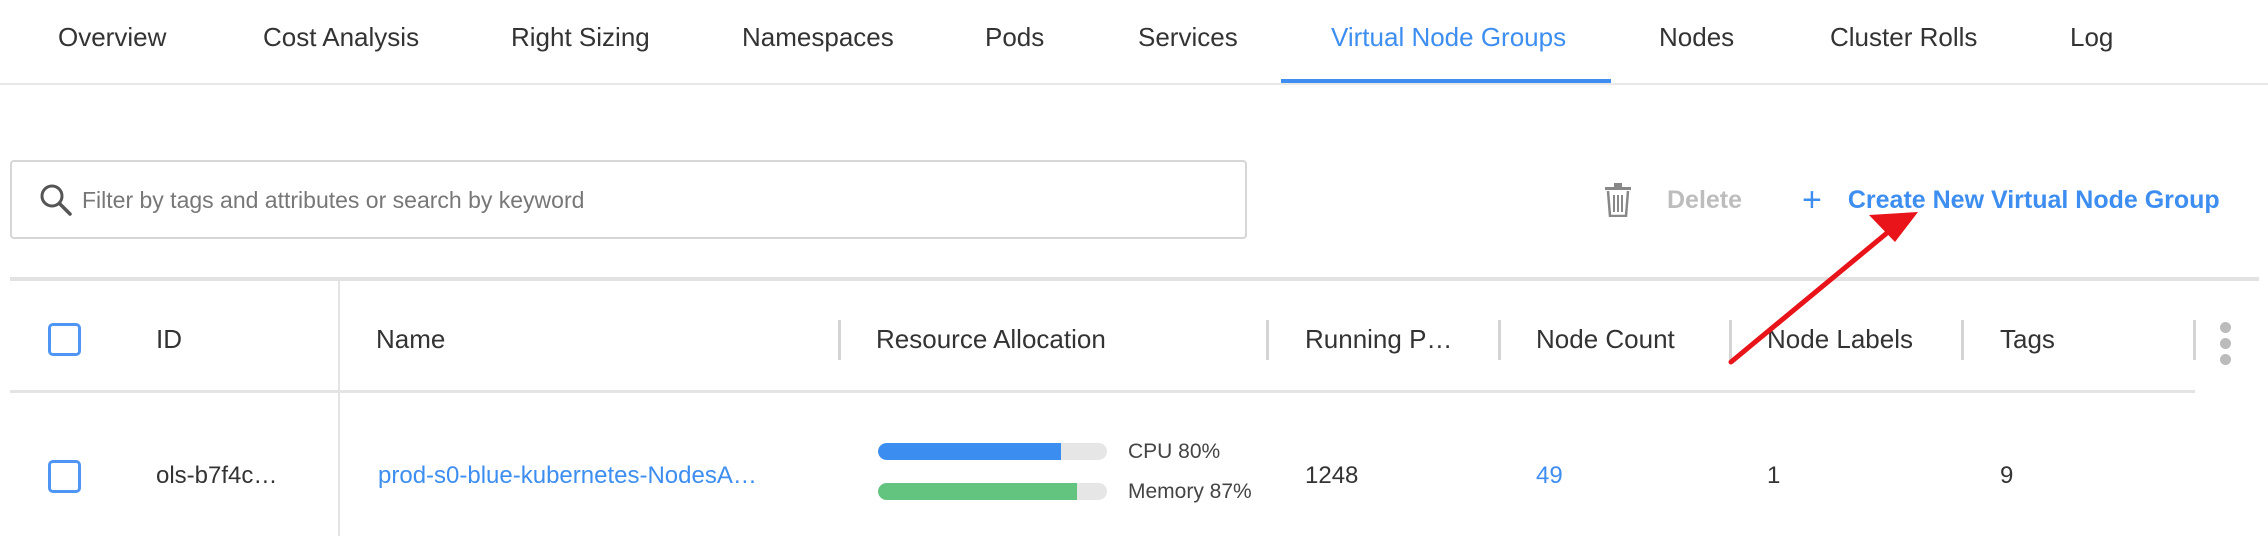 The width and height of the screenshot is (2268, 536). What do you see at coordinates (64, 476) in the screenshot?
I see `row-checkbox` at bounding box center [64, 476].